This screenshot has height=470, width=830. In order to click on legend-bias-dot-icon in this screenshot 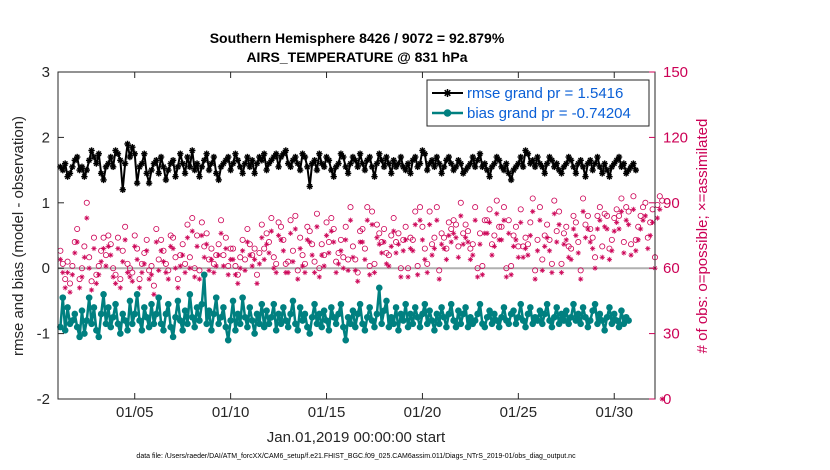, I will do `click(447, 113)`.